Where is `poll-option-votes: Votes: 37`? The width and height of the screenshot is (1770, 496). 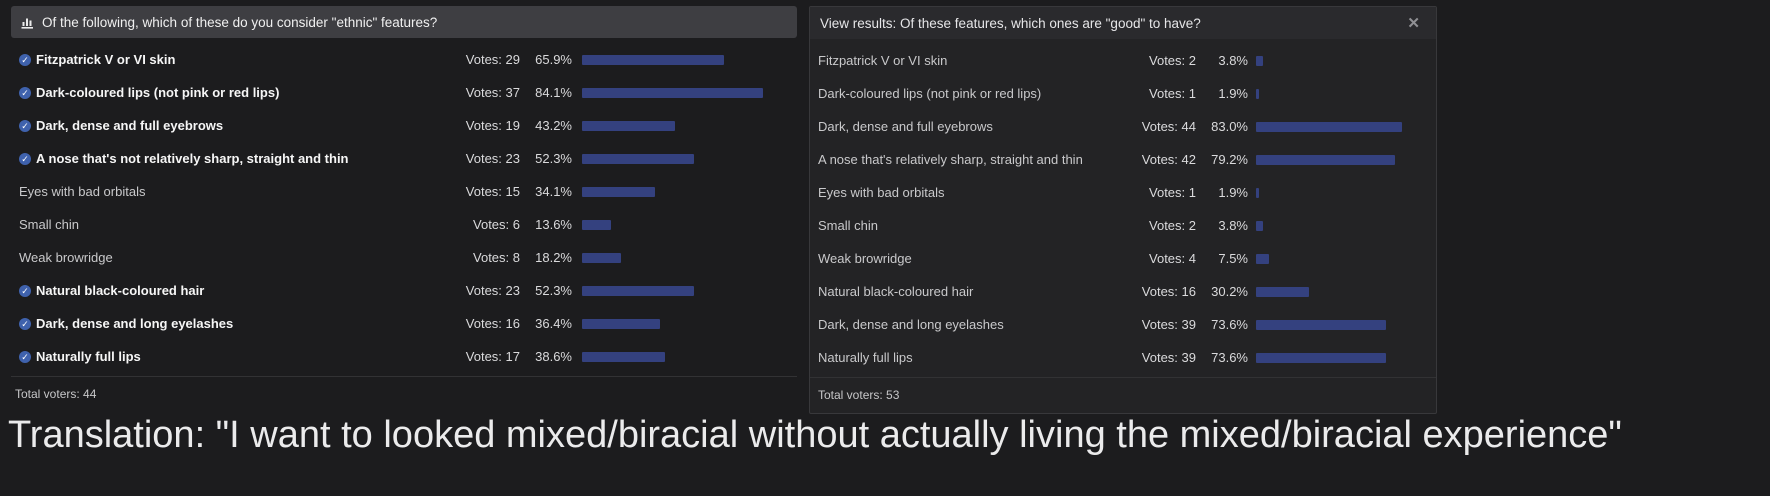 poll-option-votes: Votes: 37 is located at coordinates (492, 92).